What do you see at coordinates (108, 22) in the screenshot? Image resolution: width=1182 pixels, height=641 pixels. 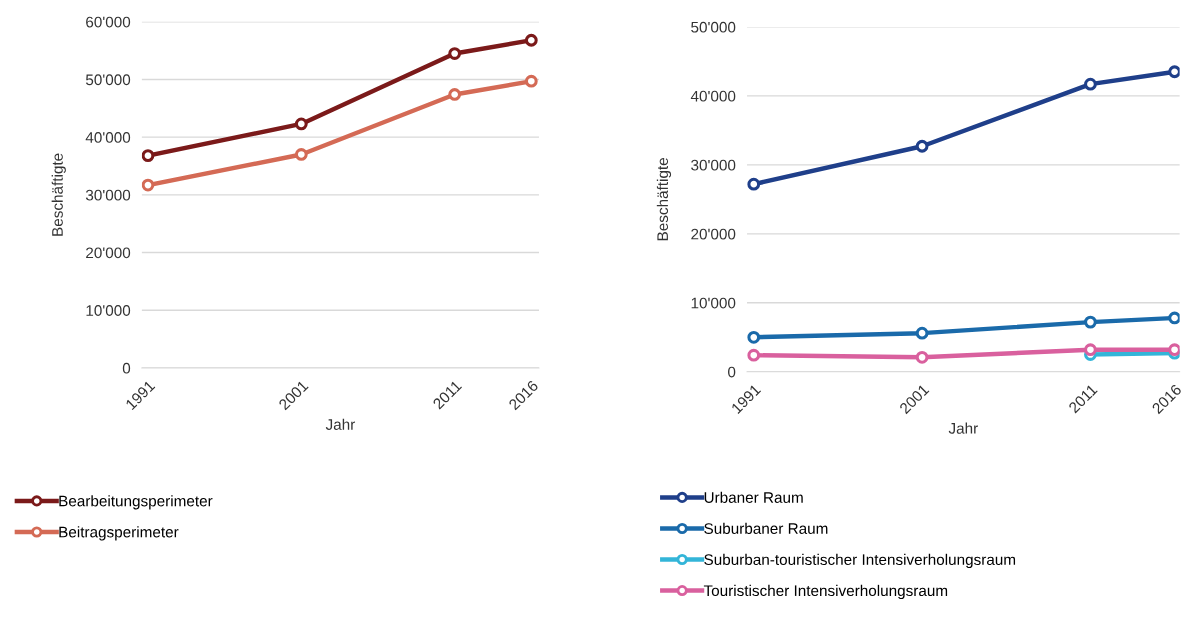 I see `y-tick-label: 60'000` at bounding box center [108, 22].